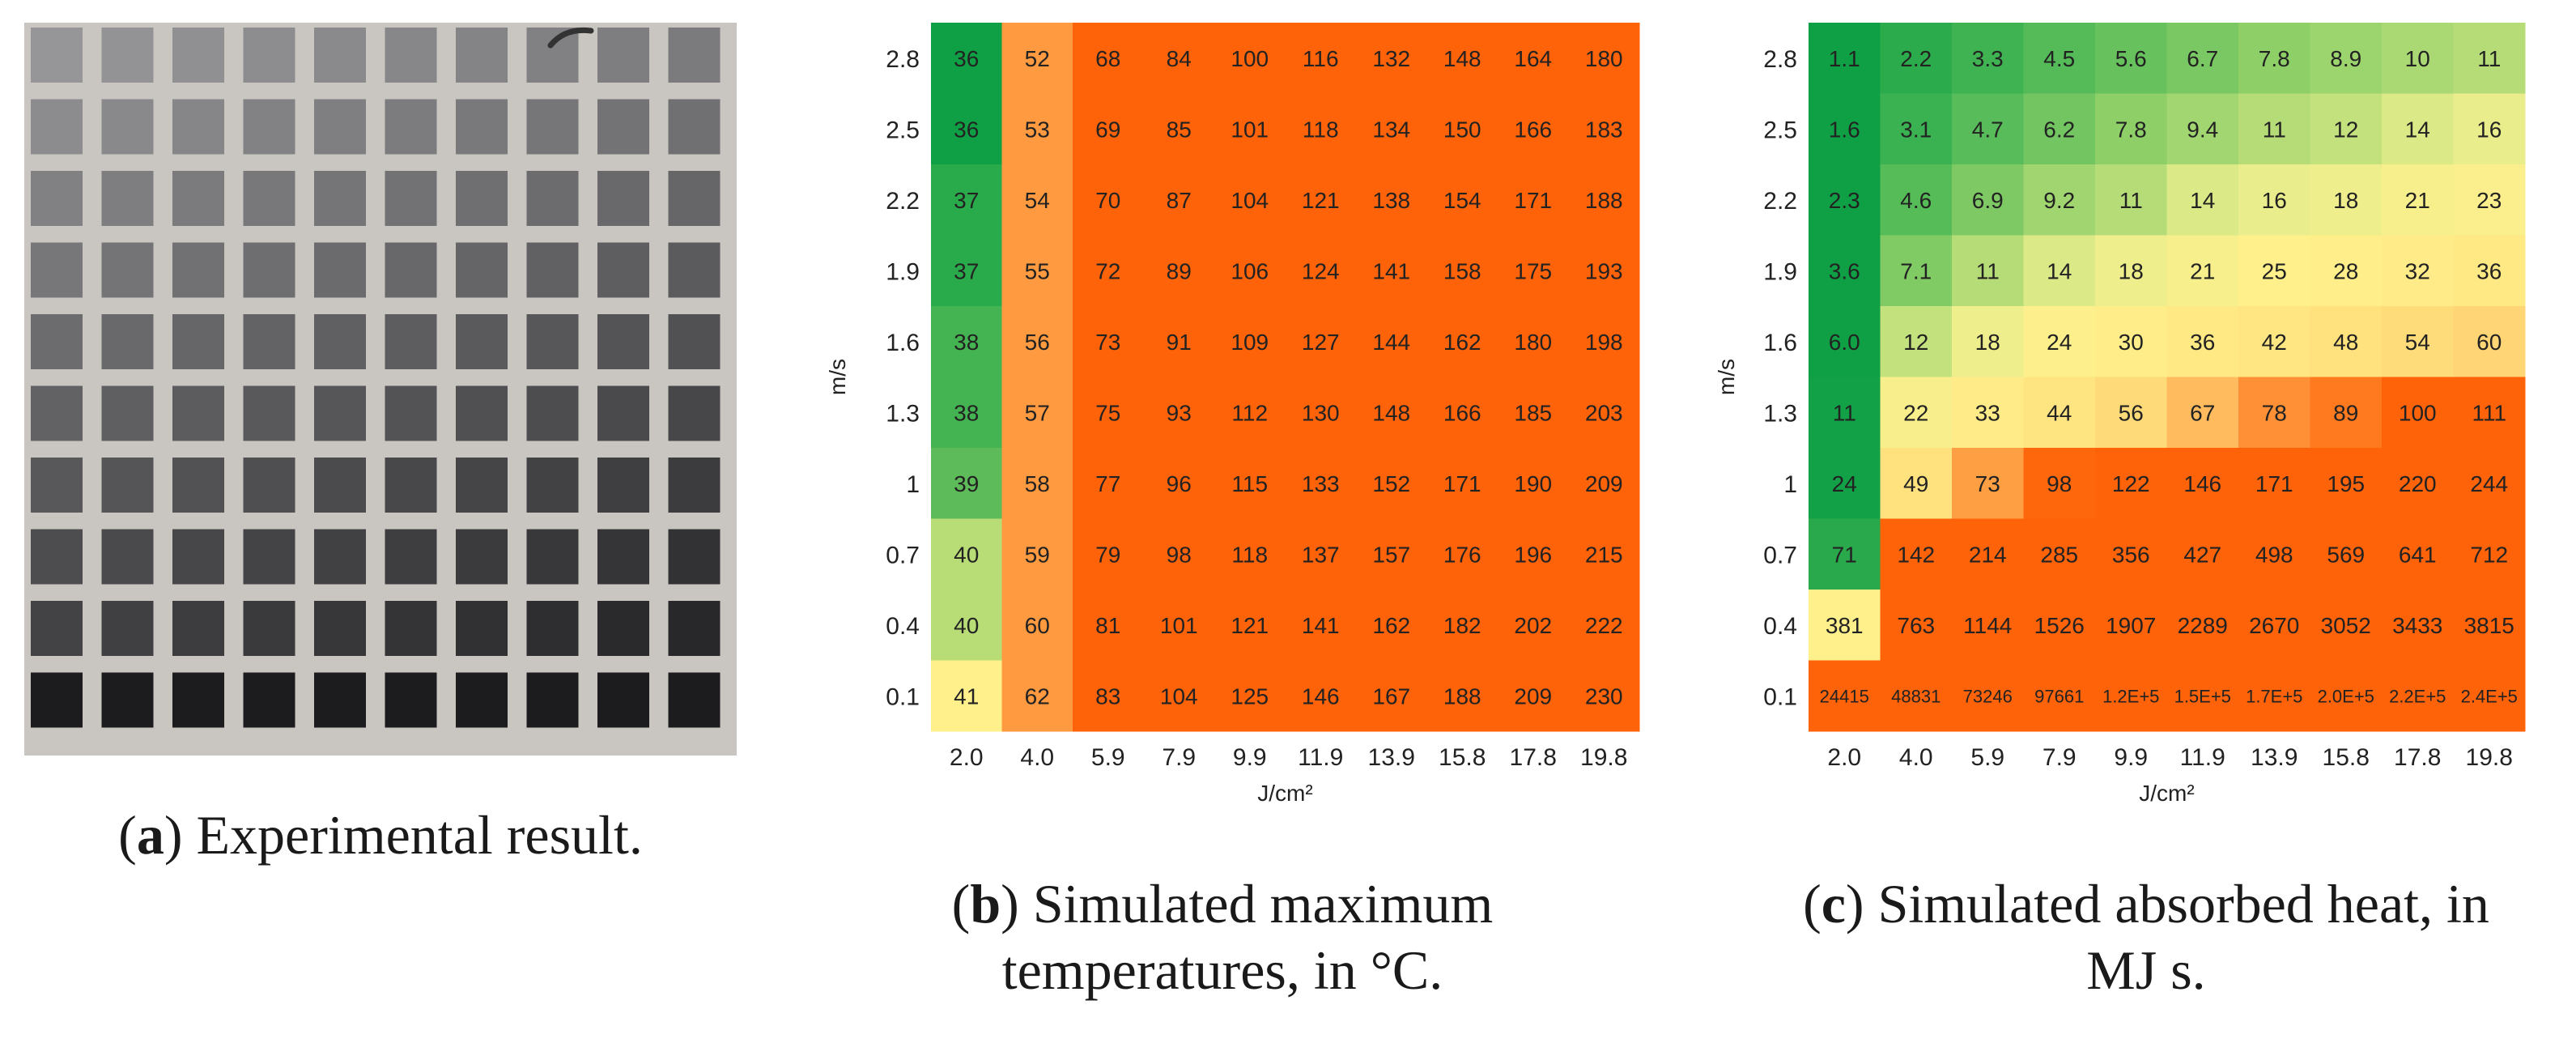 The height and width of the screenshot is (1043, 2576). I want to click on data-label: 54, so click(2418, 343).